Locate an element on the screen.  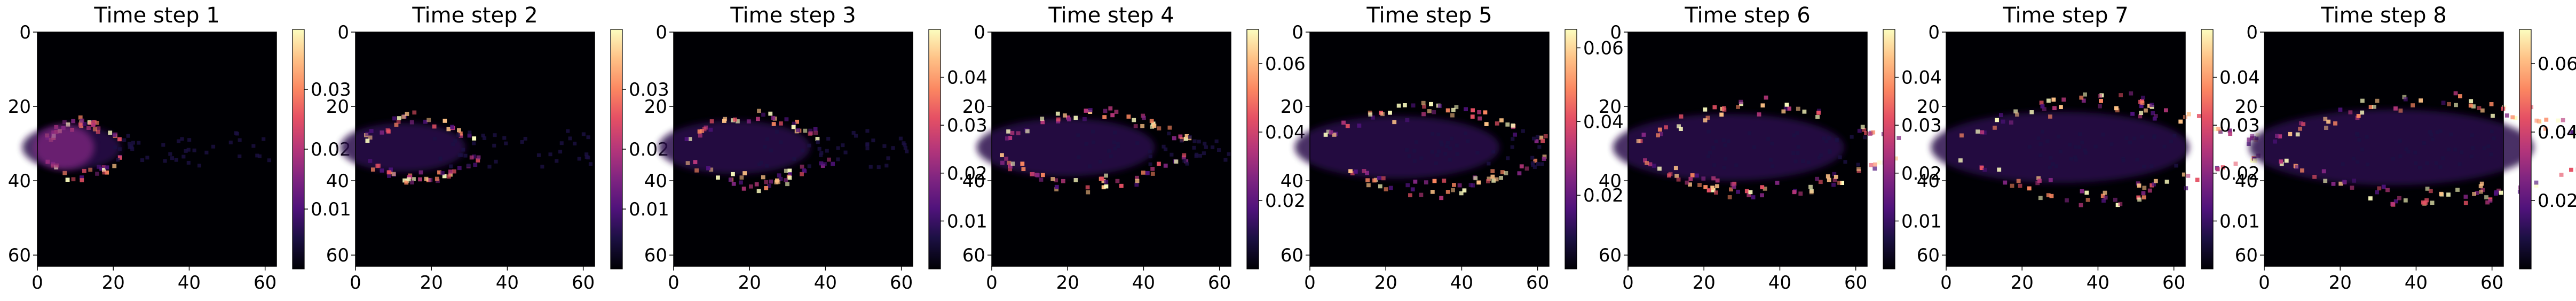
plume-region is located at coordinates (2060, 147).